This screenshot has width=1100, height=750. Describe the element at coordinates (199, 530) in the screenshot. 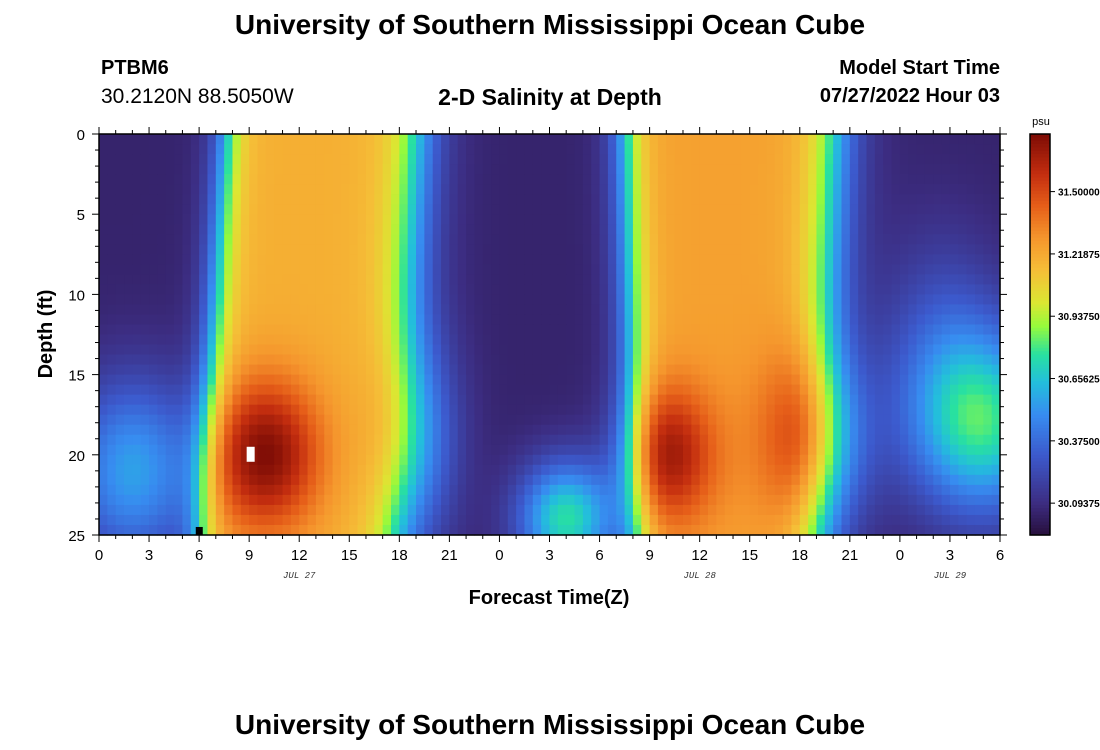

I see `data-marker` at that location.